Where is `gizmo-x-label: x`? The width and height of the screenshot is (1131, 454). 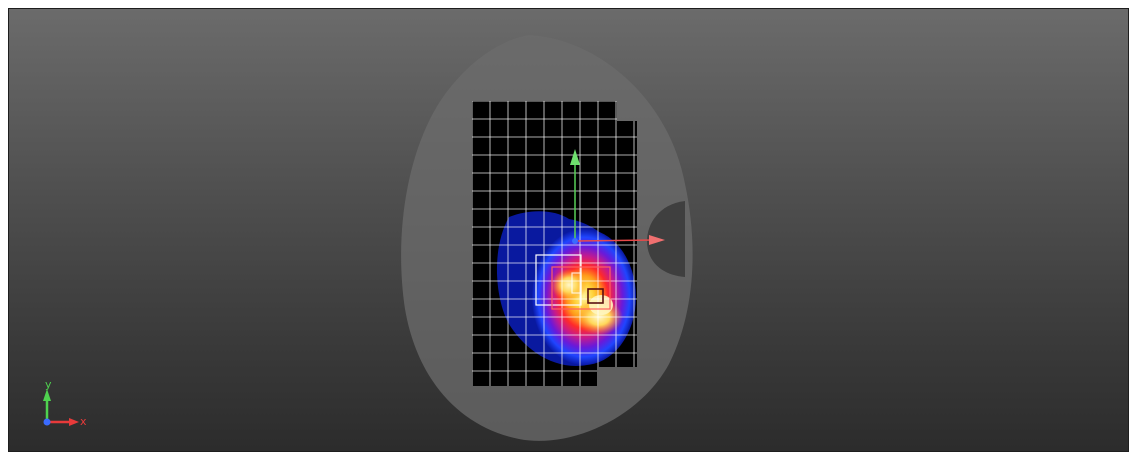 gizmo-x-label: x is located at coordinates (83, 421).